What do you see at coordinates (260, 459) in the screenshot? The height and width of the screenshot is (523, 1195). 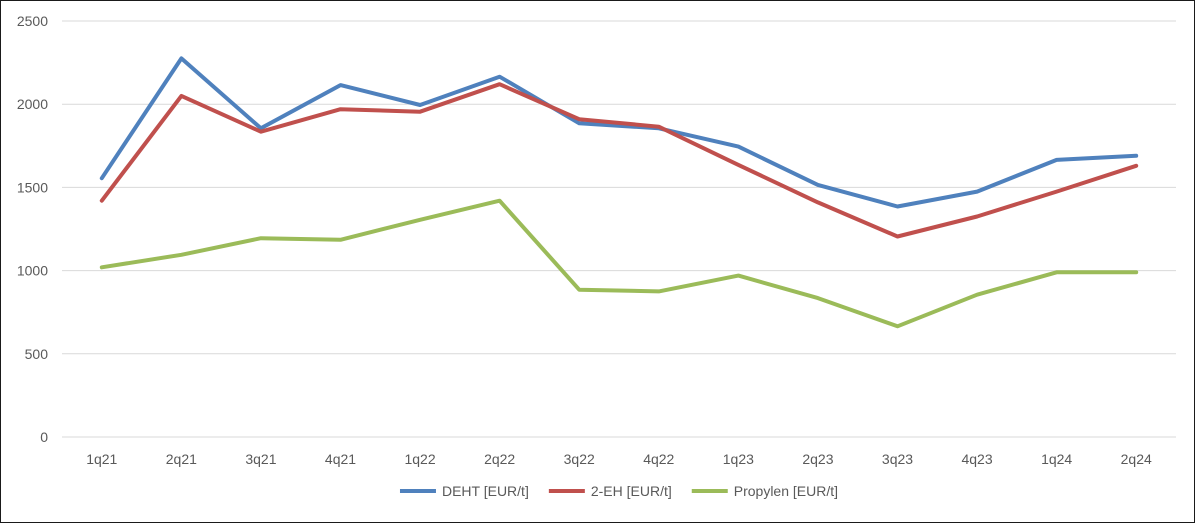 I see `x-tick-label: 3q21` at bounding box center [260, 459].